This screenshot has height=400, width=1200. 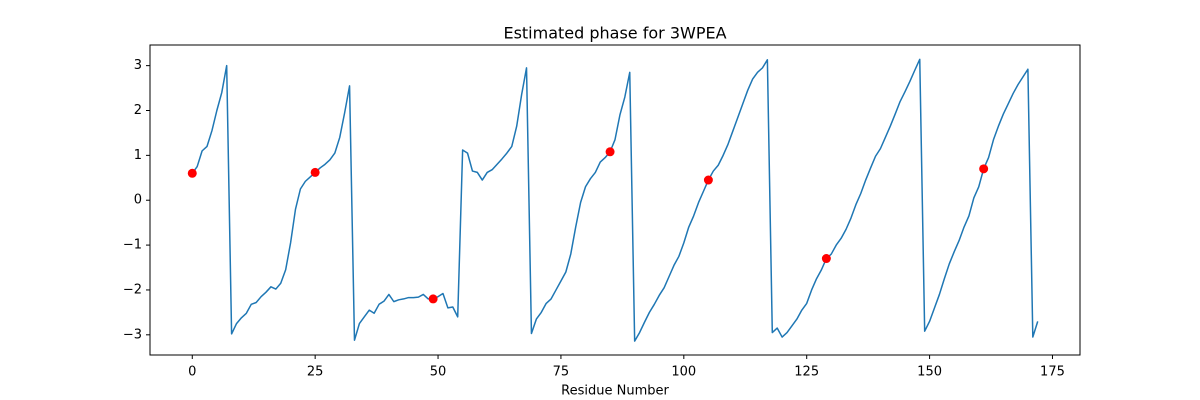 What do you see at coordinates (138, 110) in the screenshot?
I see `y-tick-label: 2` at bounding box center [138, 110].